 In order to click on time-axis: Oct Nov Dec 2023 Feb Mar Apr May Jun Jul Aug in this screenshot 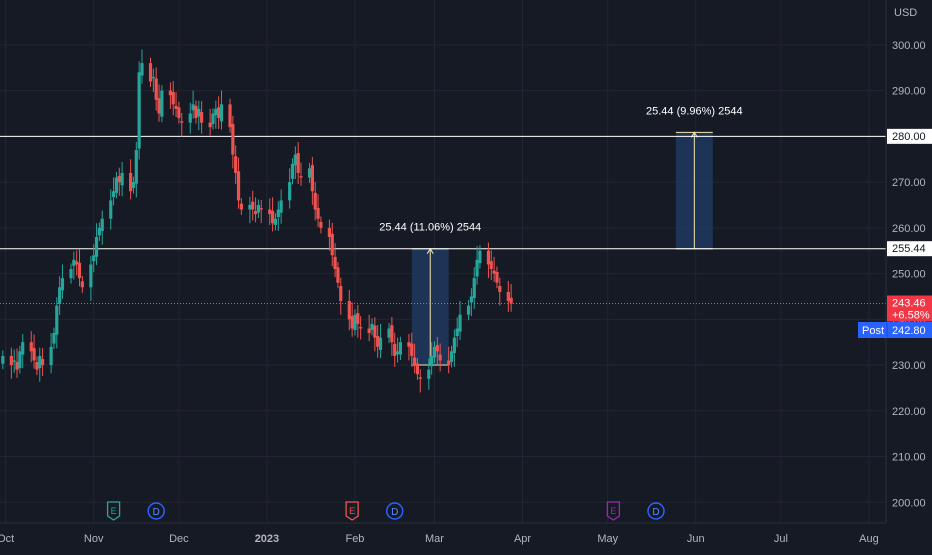, I will do `click(439, 539)`.